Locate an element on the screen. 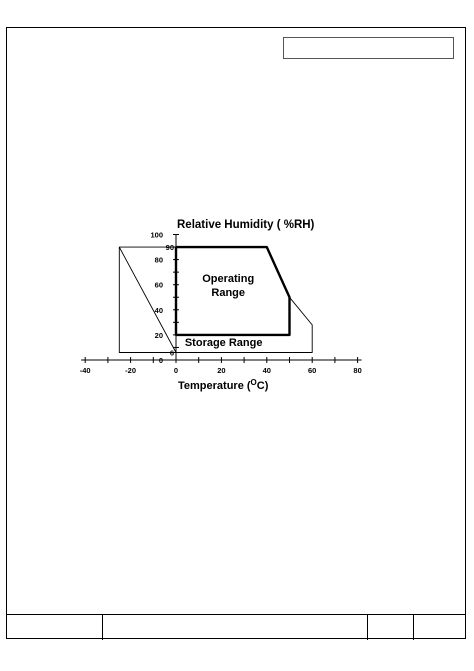  x-axis-label-sup: O is located at coordinates (254, 382).